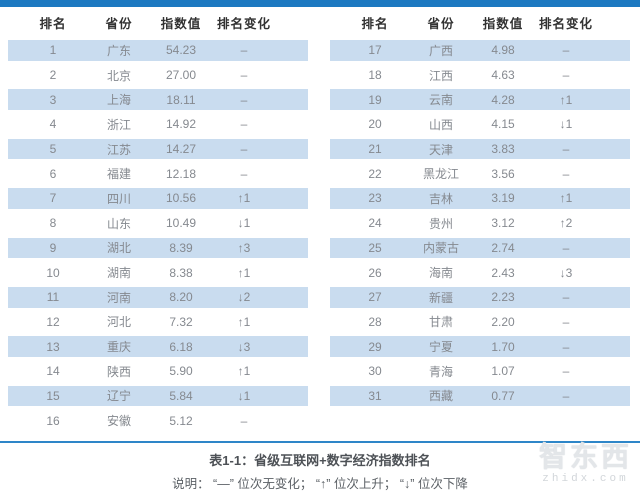 The image size is (640, 491). What do you see at coordinates (181, 50) in the screenshot?
I see `cell-index-value: 54.23` at bounding box center [181, 50].